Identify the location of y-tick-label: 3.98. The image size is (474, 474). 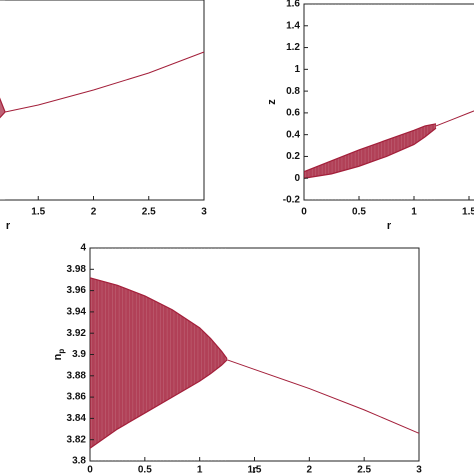
(77, 269).